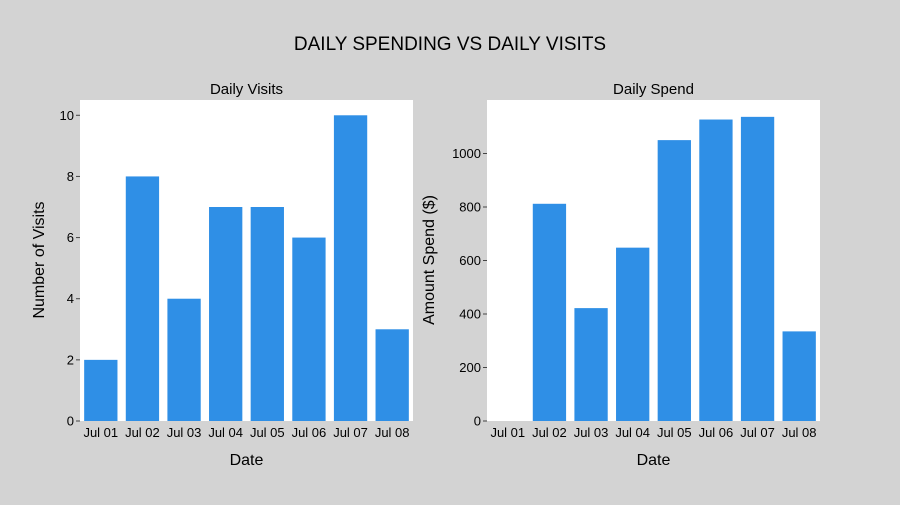 The width and height of the screenshot is (900, 505). What do you see at coordinates (70, 176) in the screenshot?
I see `y-tick-label-visits-5: 8` at bounding box center [70, 176].